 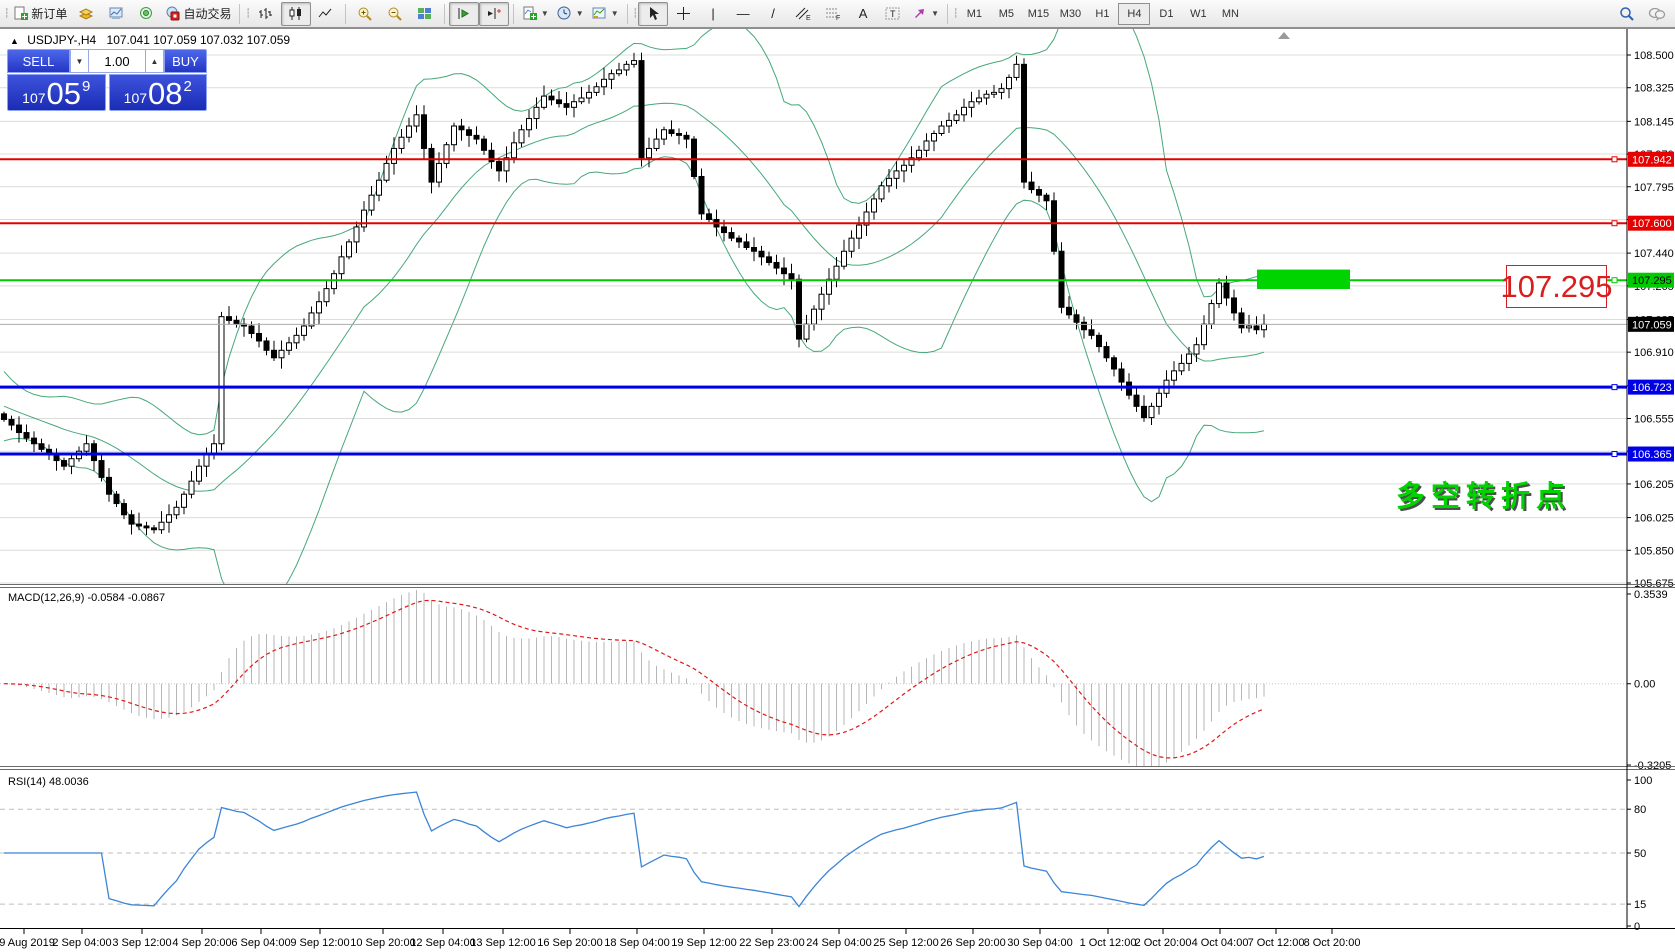 What do you see at coordinates (1220, 943) in the screenshot?
I see `svg-text: 4 Oct 04:00` at bounding box center [1220, 943].